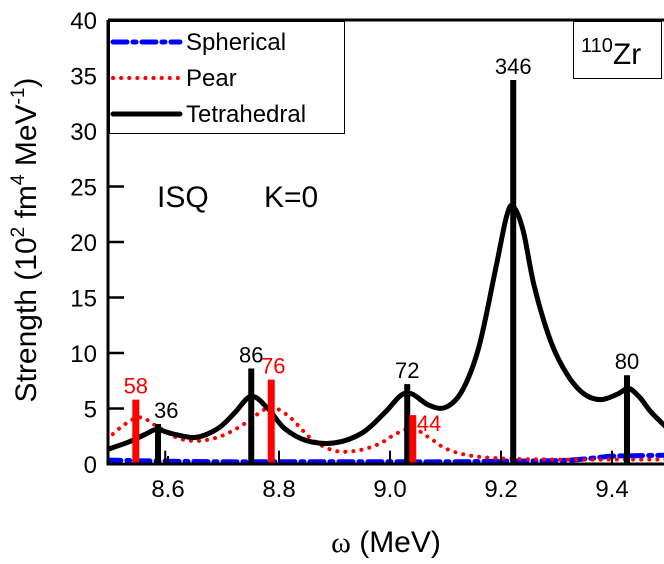 The height and width of the screenshot is (564, 664). I want to click on legend: Spherical Pear Tetrahedral, so click(227, 77).